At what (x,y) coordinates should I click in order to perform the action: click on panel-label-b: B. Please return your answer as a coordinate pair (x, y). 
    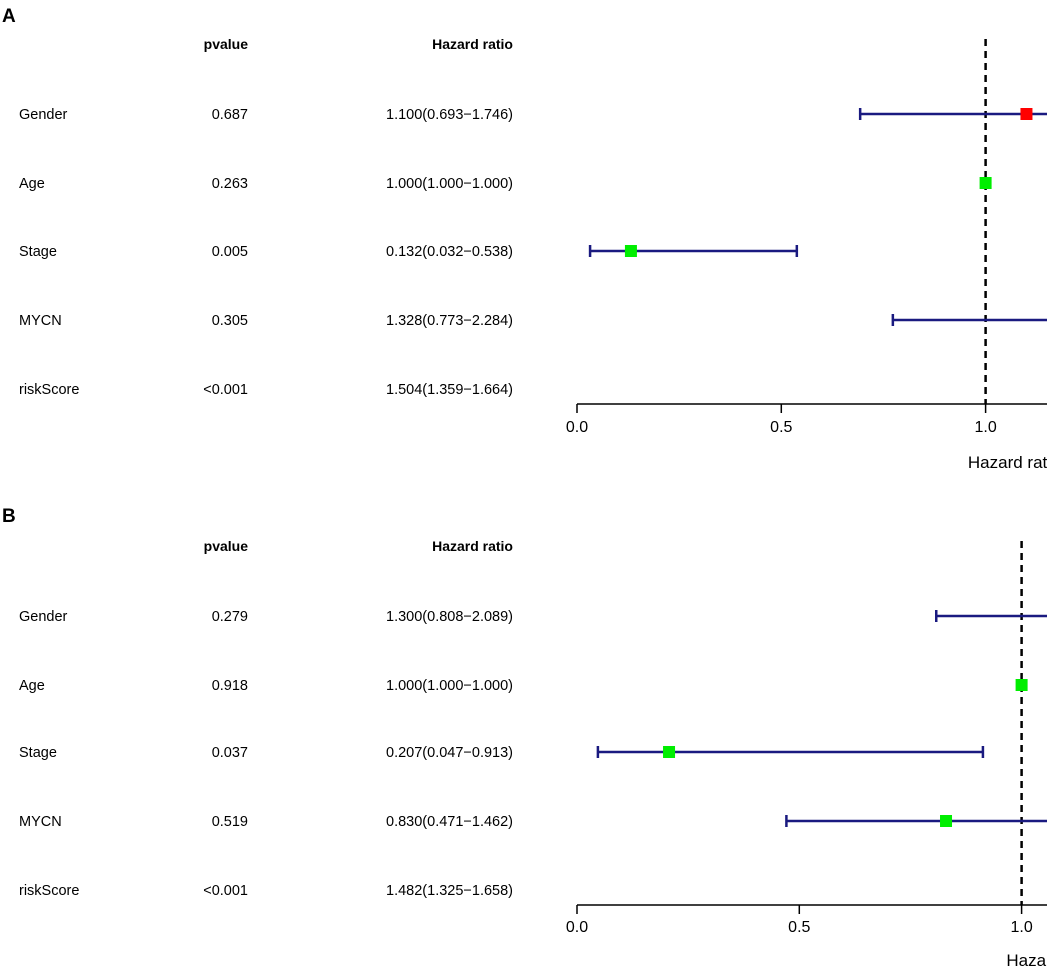
    Looking at the image, I should click on (9, 516).